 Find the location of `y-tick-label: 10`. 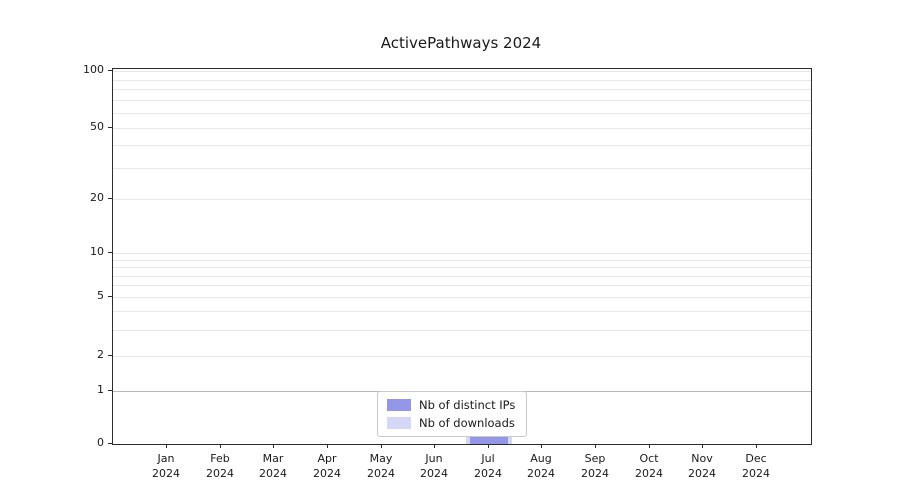

y-tick-label: 10 is located at coordinates (97, 251).